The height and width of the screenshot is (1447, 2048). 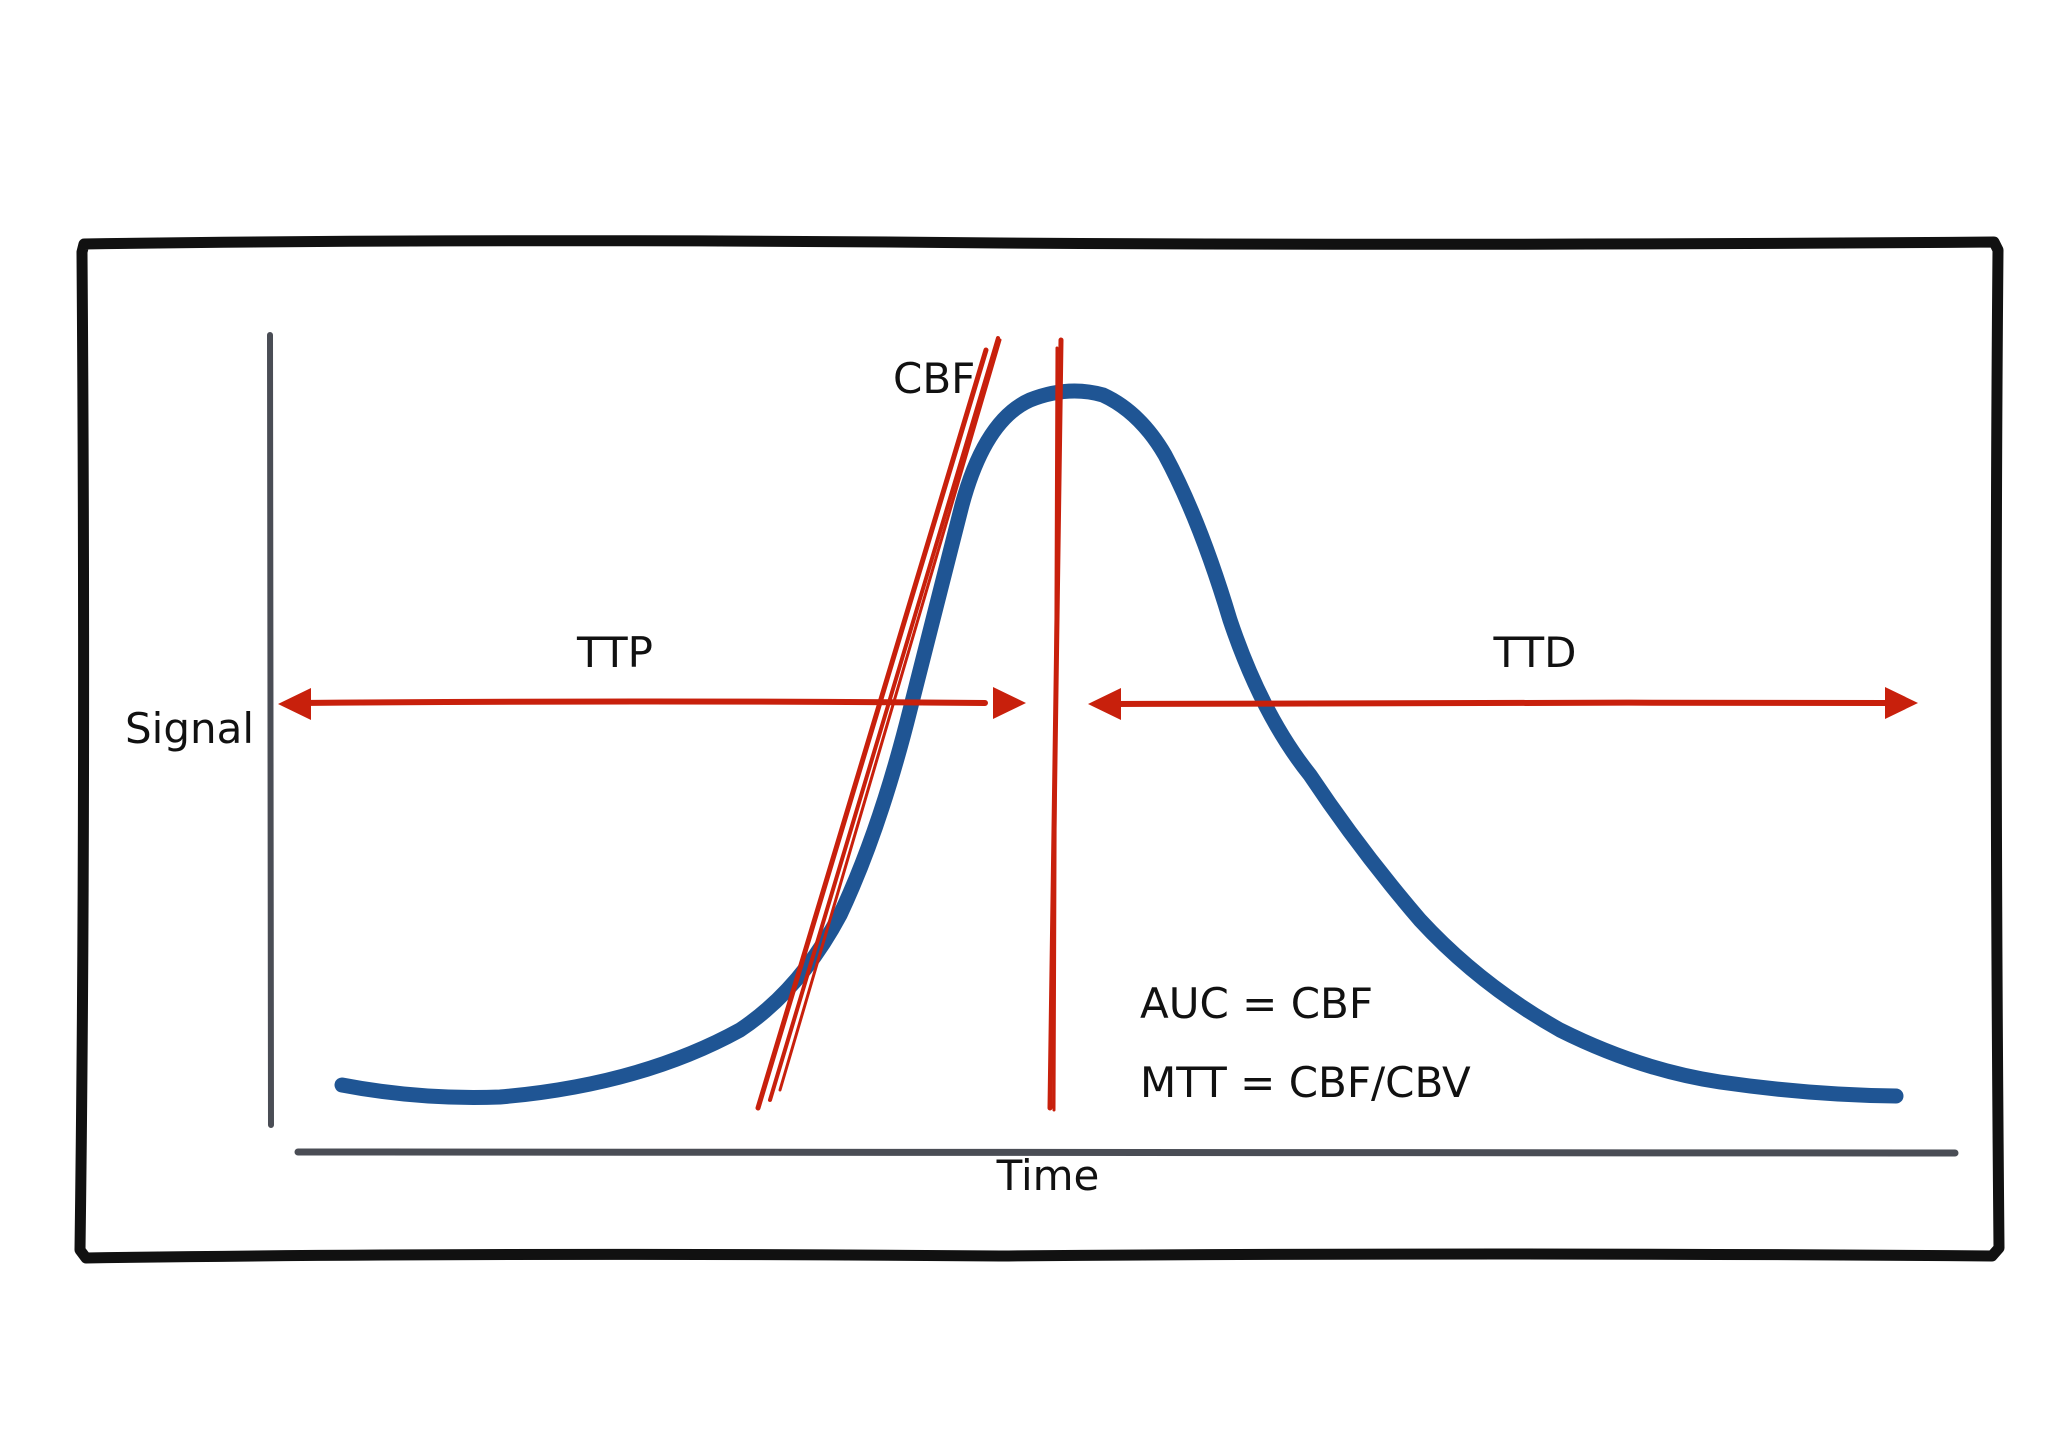 What do you see at coordinates (1104, 704) in the screenshot?
I see `ttd-arrowhead-left` at bounding box center [1104, 704].